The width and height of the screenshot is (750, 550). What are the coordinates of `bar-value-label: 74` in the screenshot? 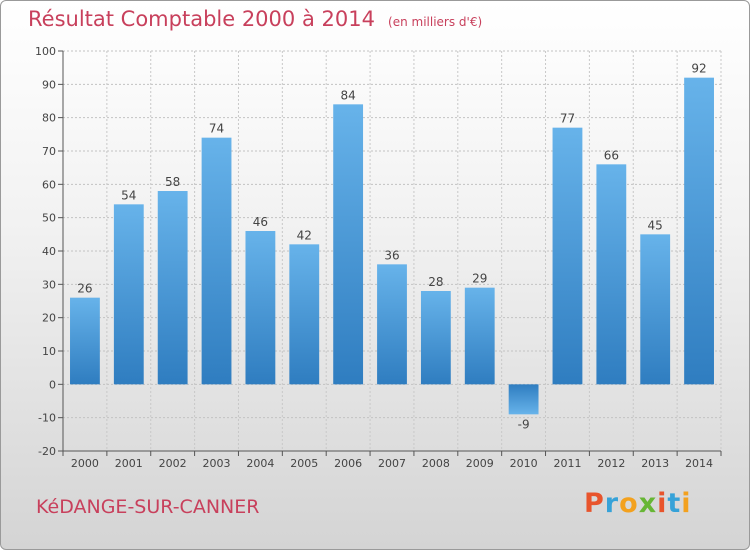 It's located at (216, 129).